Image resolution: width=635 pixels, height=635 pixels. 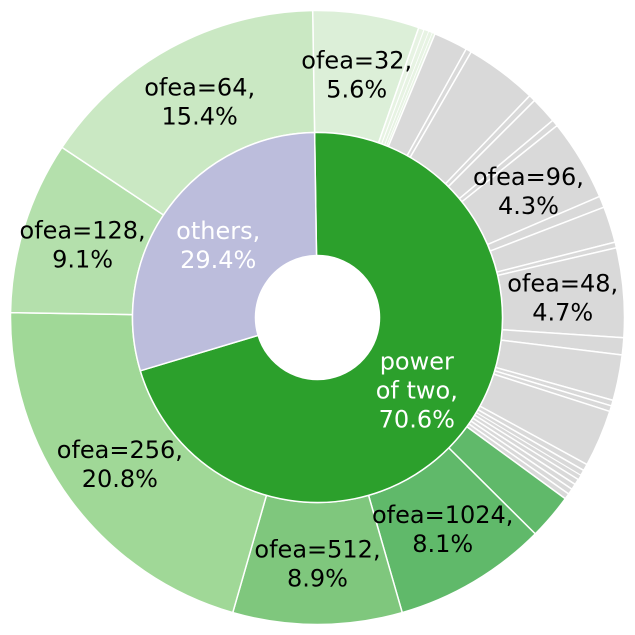 What do you see at coordinates (83, 244) in the screenshot?
I see `outer-label-ofea-128: ofea=128, 9.1%` at bounding box center [83, 244].